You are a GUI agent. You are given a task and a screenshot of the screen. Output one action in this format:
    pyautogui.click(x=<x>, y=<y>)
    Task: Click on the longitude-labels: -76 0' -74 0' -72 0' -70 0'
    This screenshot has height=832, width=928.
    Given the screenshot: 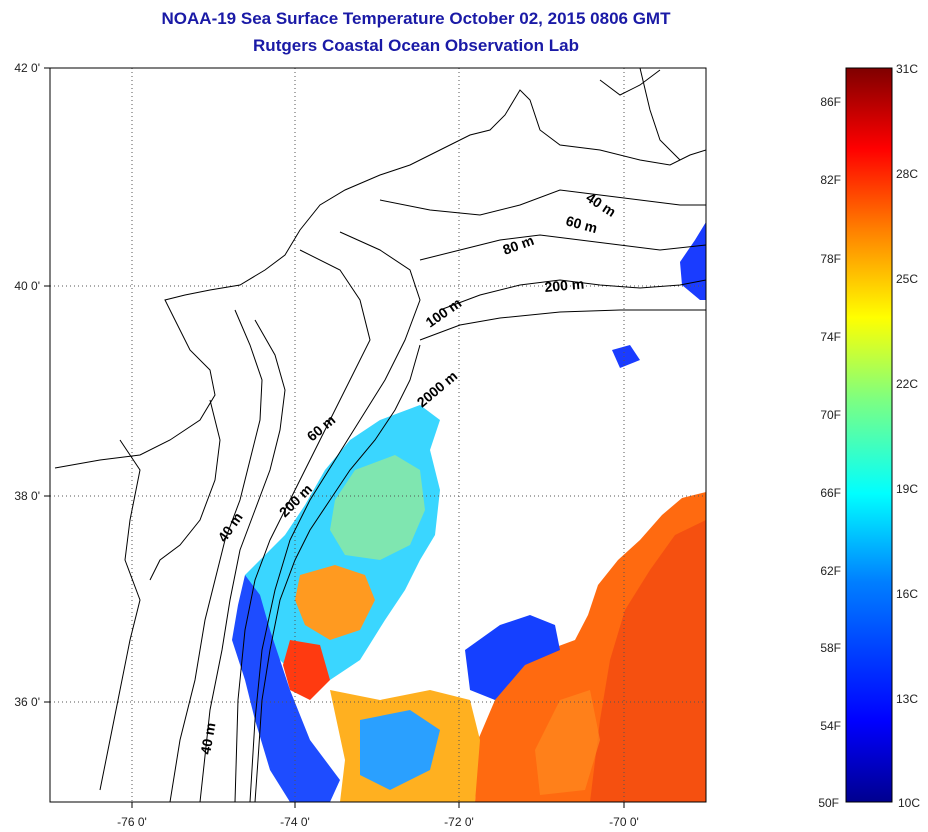 What is the action you would take?
    pyautogui.click(x=378, y=822)
    